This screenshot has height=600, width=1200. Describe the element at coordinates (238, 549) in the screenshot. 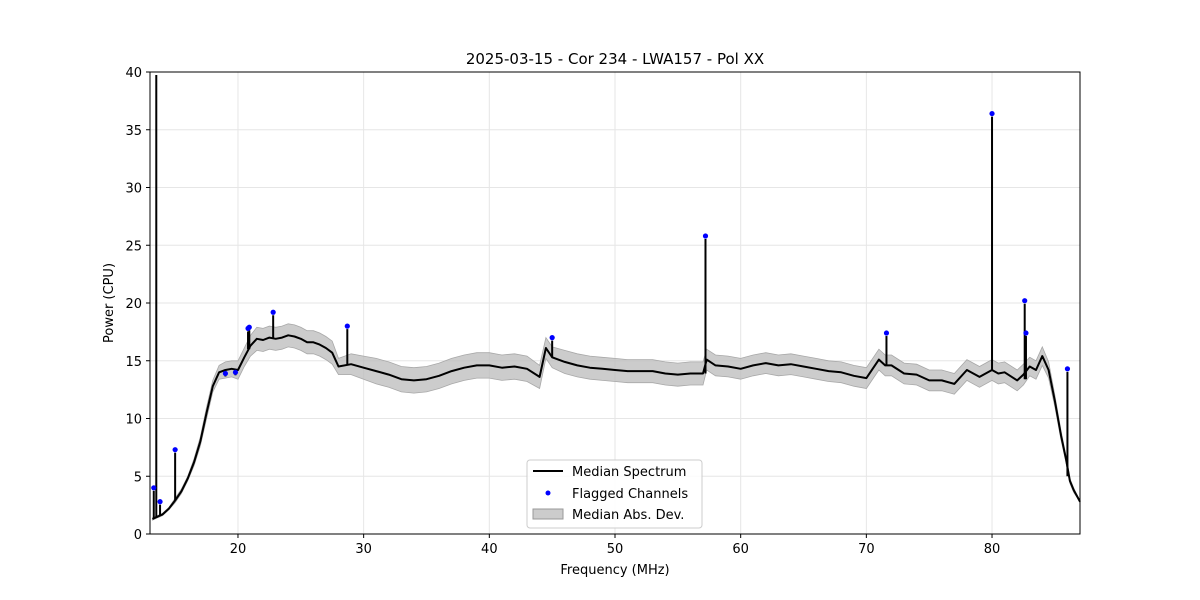

I see `x-tick-label: 20` at that location.